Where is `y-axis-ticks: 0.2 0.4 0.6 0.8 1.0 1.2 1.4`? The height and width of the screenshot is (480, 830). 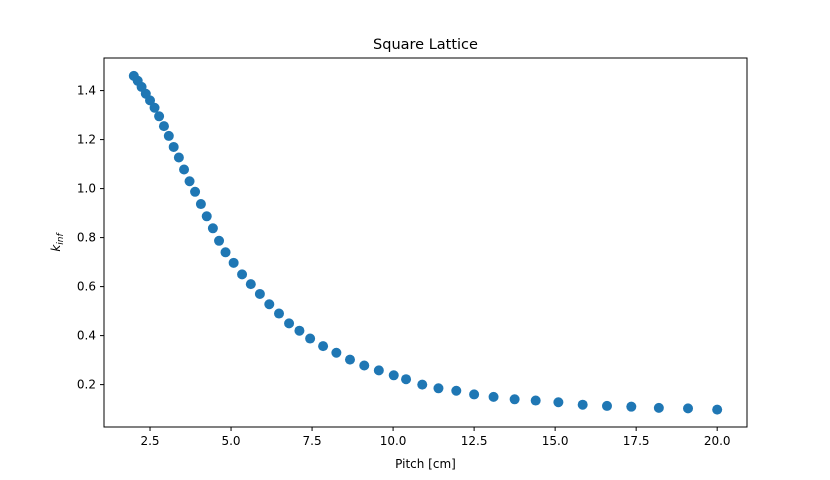
y-axis-ticks: 0.2 0.4 0.6 0.8 1.0 1.2 1.4 is located at coordinates (90, 238).